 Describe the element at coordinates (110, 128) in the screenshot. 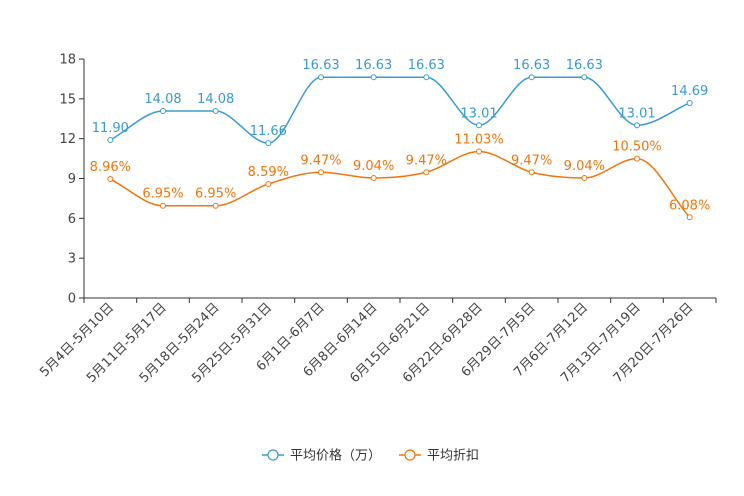

I see `data-label: 11.90` at that location.